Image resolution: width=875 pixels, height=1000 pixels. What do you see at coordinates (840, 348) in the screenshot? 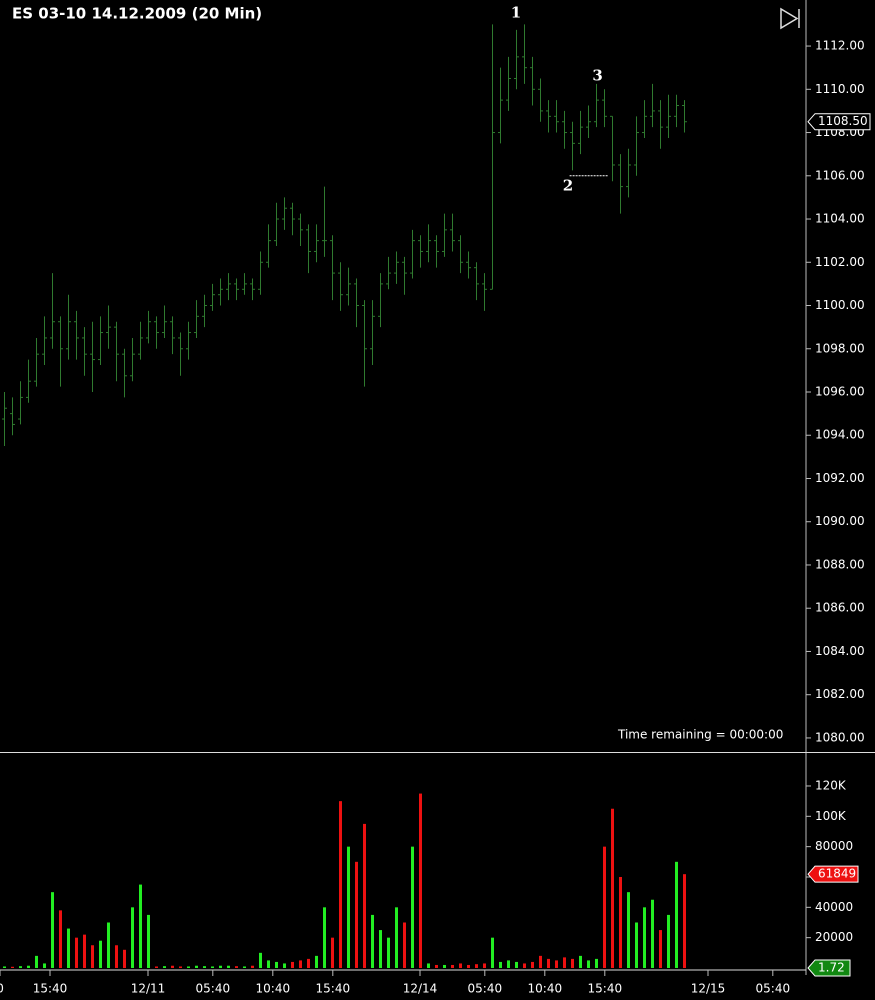
I see `y-tick-label: 1098.00` at bounding box center [840, 348].